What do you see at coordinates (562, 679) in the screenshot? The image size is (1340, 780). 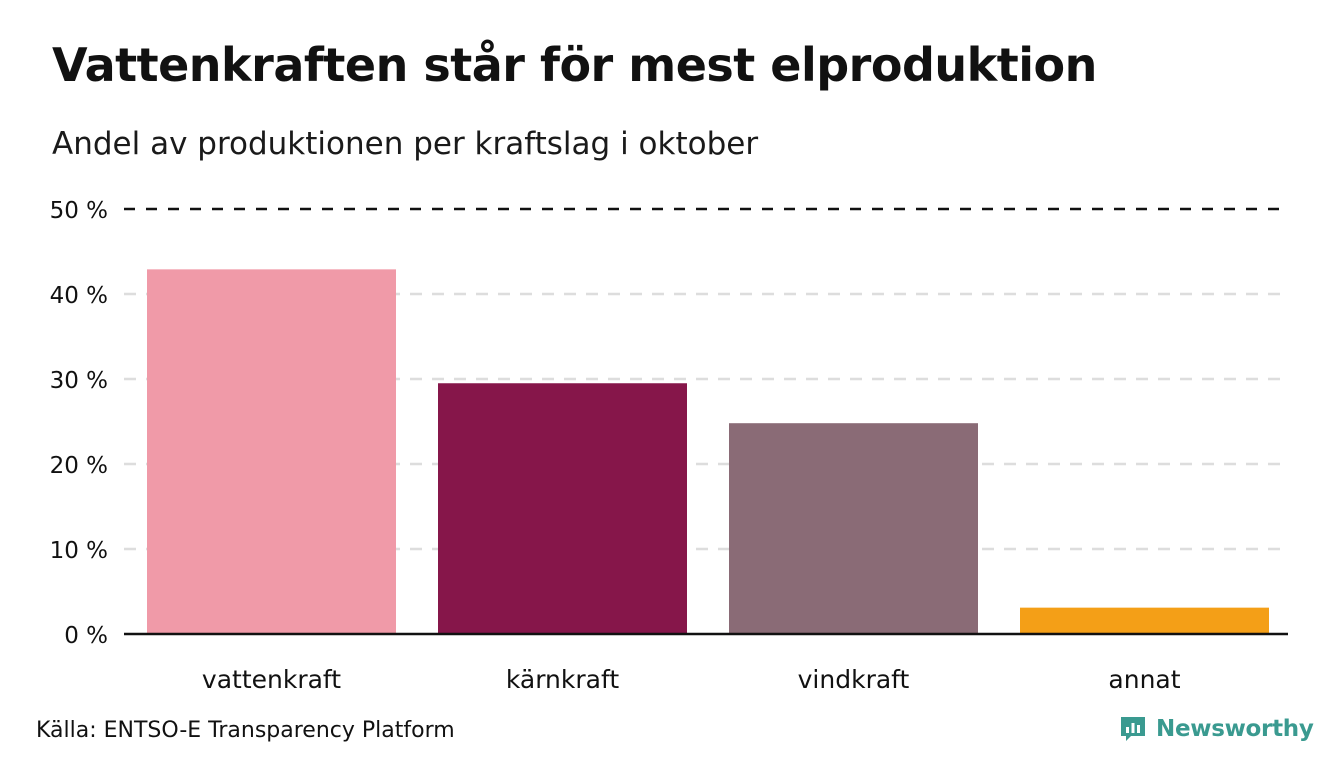 I see `x-tick-label: kärnkraft` at bounding box center [562, 679].